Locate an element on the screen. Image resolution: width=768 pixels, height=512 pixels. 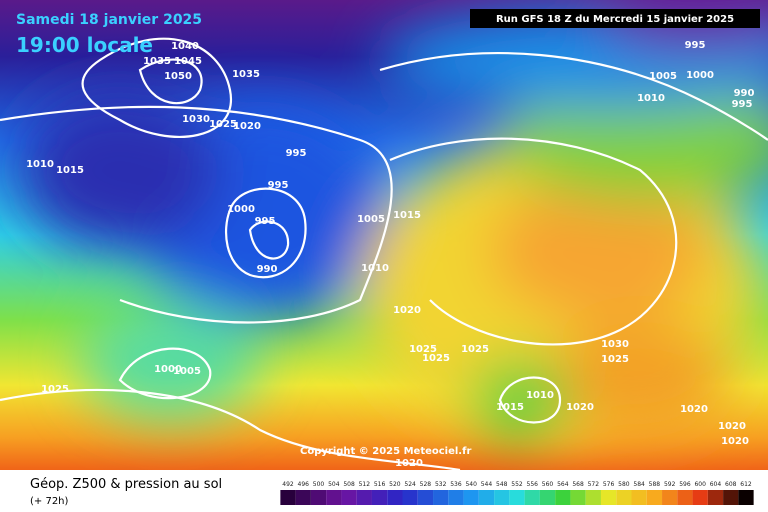
footer-title: Géop. Z500 & pression au sol is located at coordinates (126, 484).